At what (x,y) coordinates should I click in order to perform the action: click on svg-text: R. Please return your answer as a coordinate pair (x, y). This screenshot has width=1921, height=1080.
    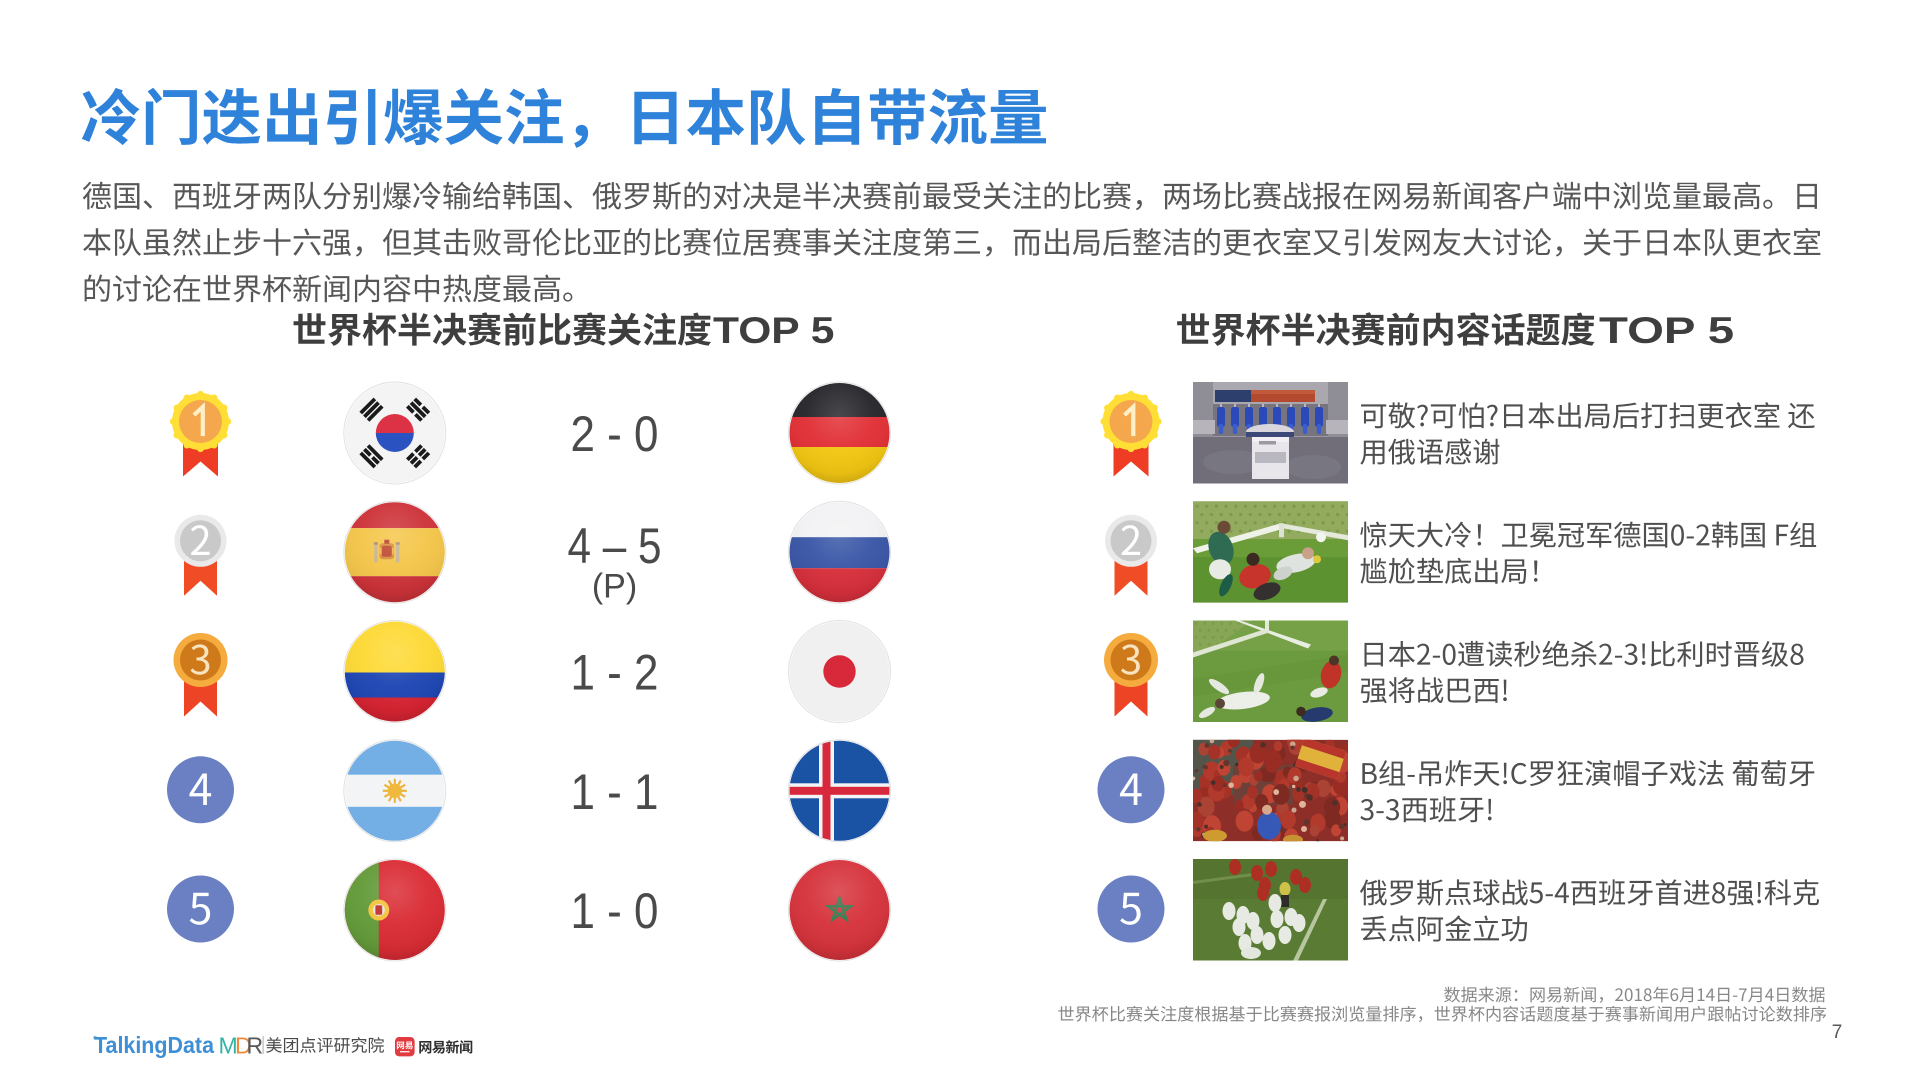
    Looking at the image, I should click on (255, 1046).